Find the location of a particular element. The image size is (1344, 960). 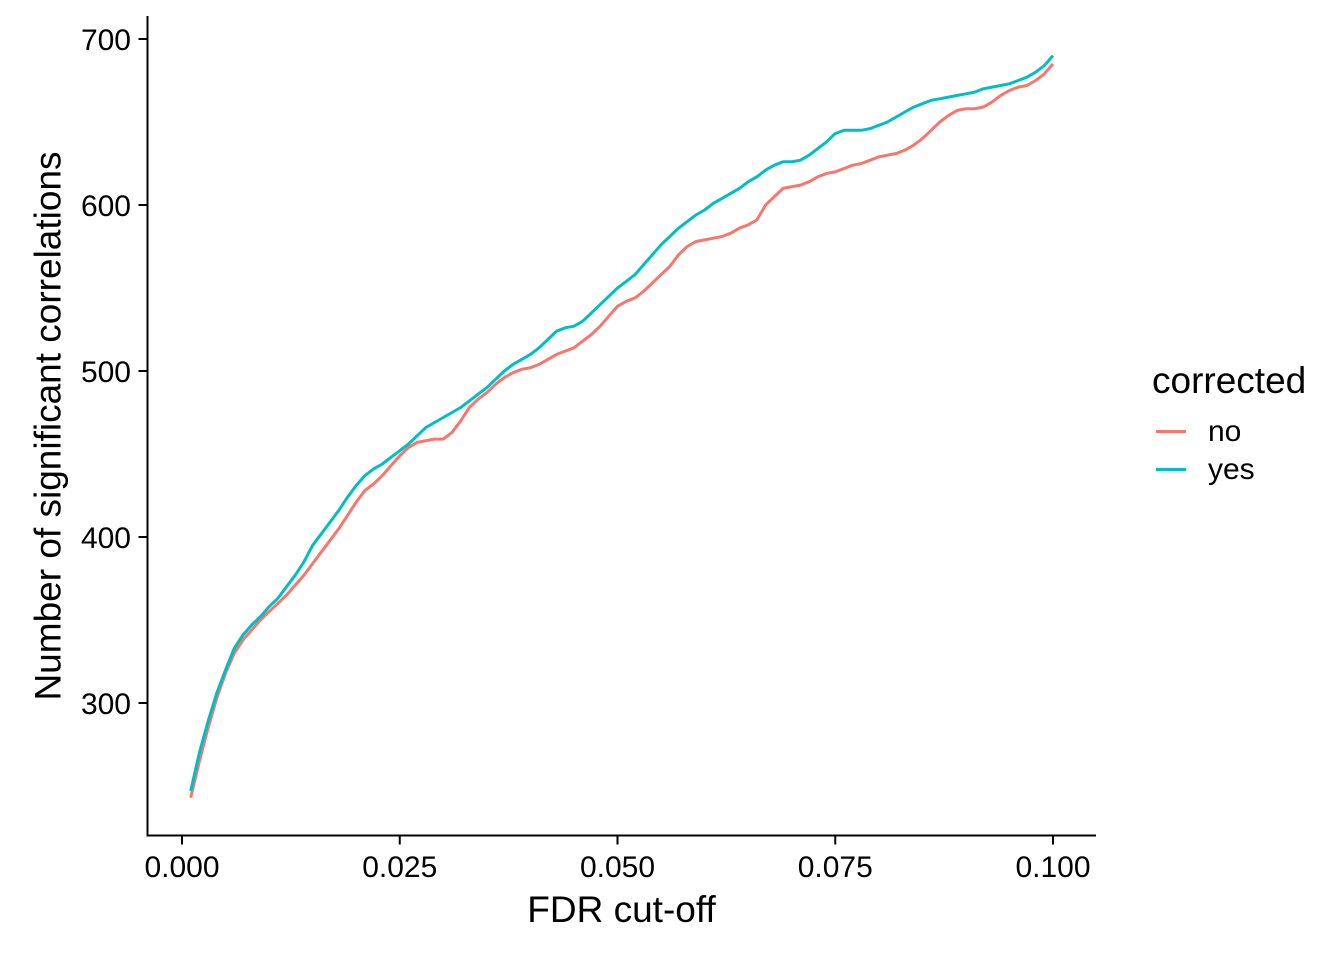

y-tick-label: 600 is located at coordinates (106, 206).